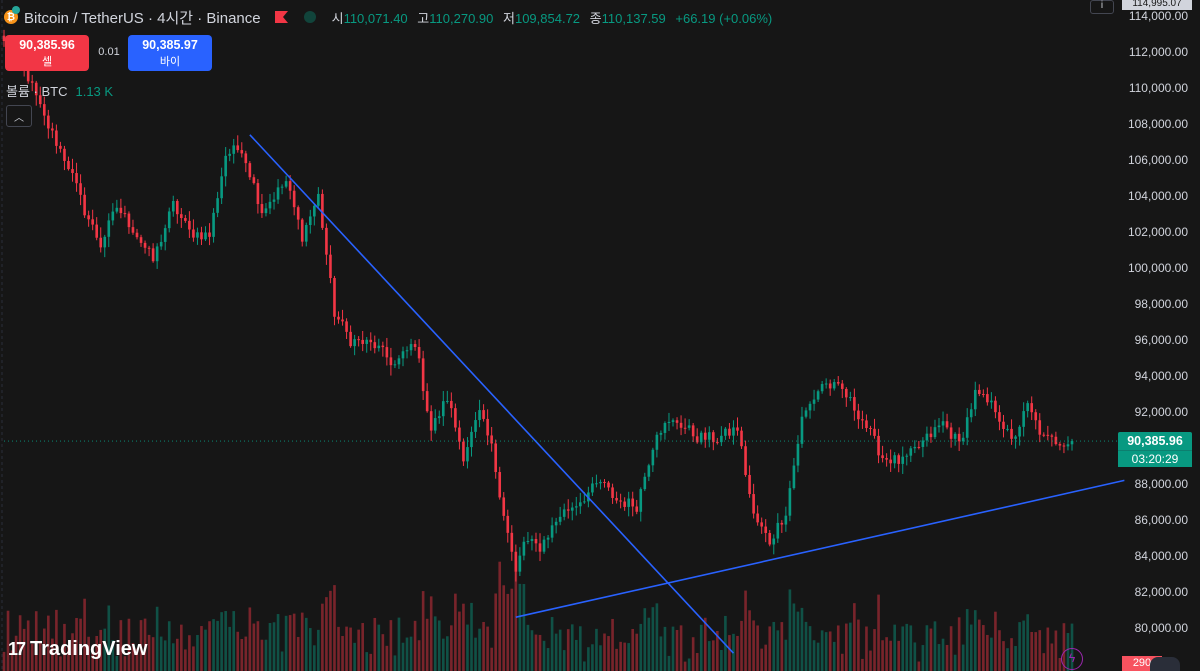 The height and width of the screenshot is (671, 1200). I want to click on y-tick-label: 80,000.00, so click(1162, 628).